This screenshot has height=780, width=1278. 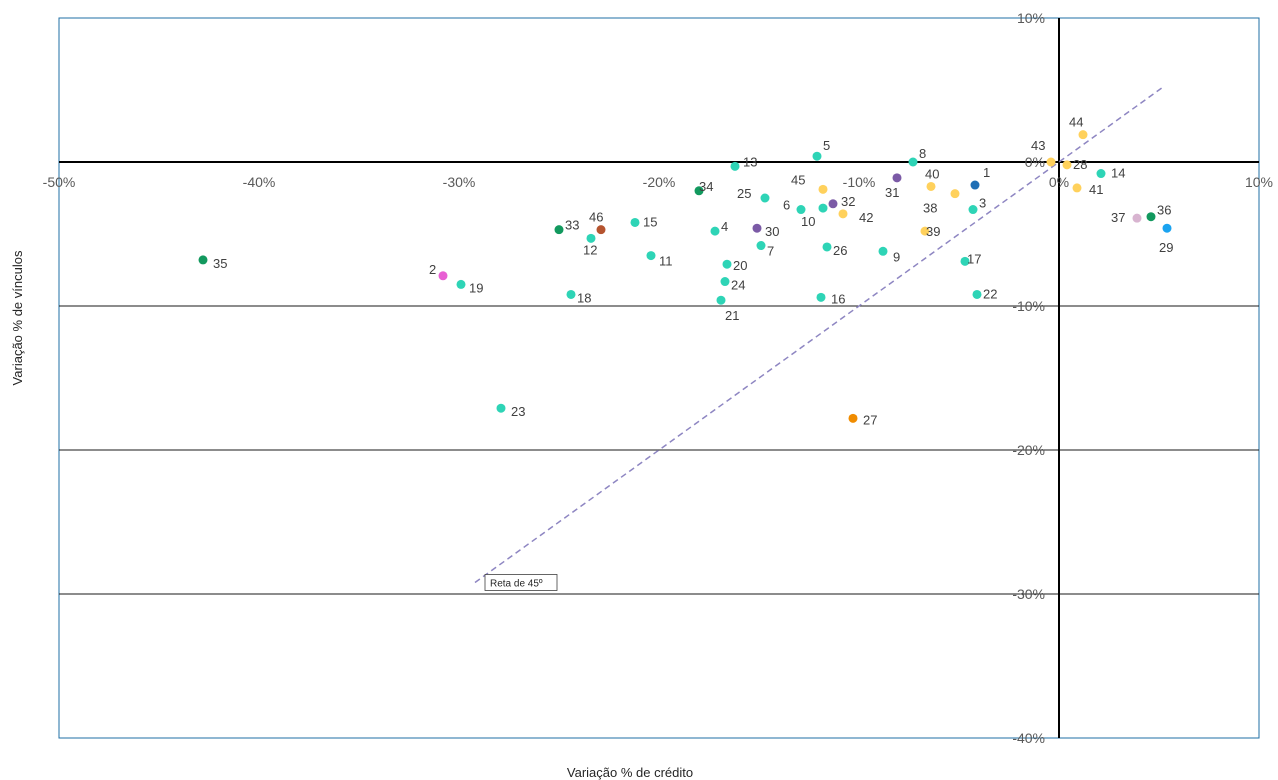 I want to click on x-tick-labels: -50% -40% -30% -20% -10% 0% 10%, so click(x=658, y=182).